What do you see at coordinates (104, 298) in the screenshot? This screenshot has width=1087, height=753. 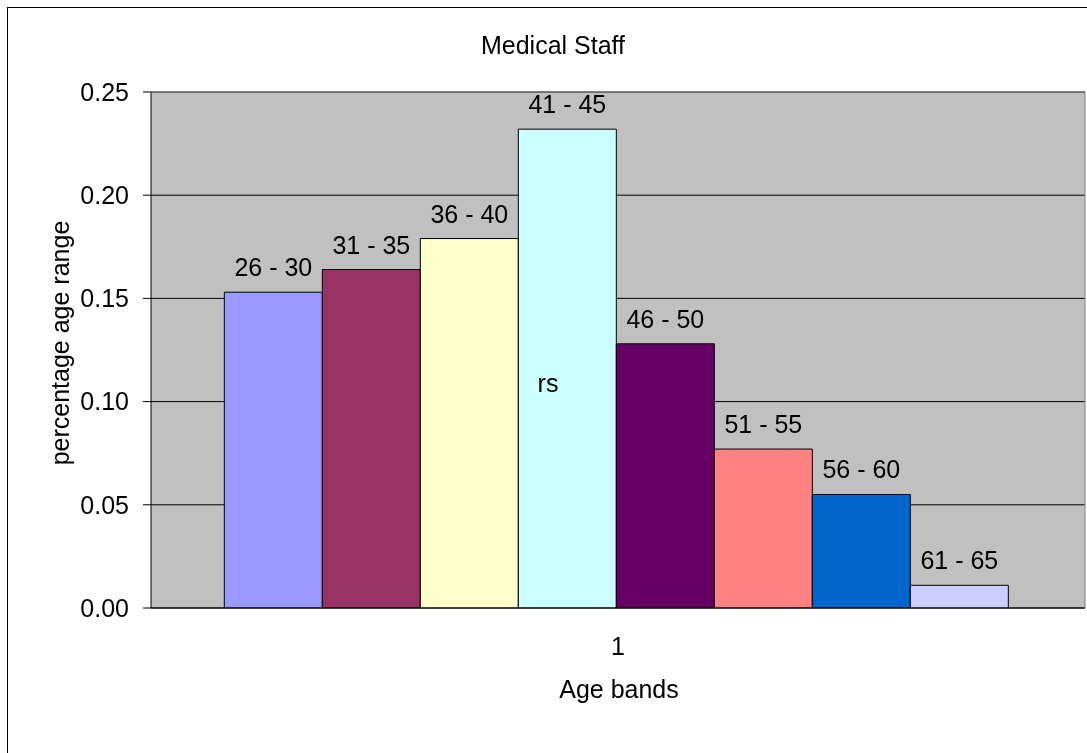 I see `y-tick-label: 0.15` at bounding box center [104, 298].